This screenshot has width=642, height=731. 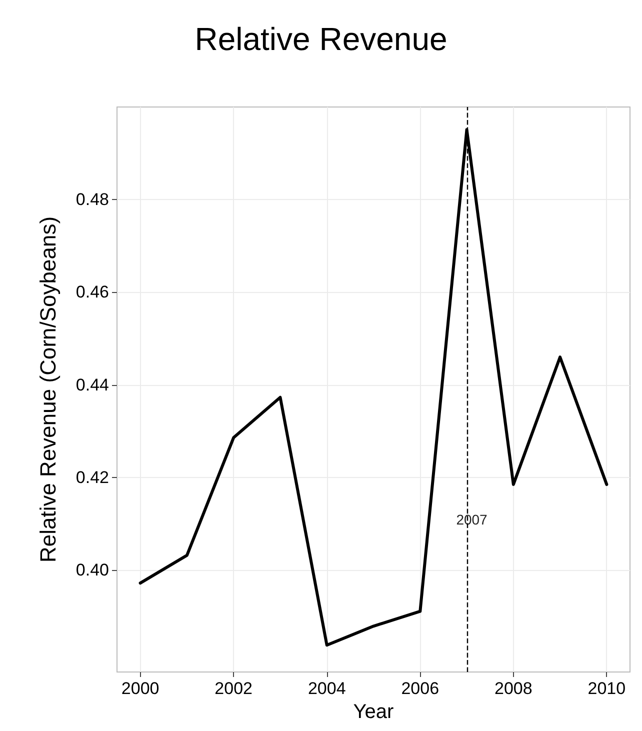 I want to click on x-tick-label: 2000, so click(x=140, y=688).